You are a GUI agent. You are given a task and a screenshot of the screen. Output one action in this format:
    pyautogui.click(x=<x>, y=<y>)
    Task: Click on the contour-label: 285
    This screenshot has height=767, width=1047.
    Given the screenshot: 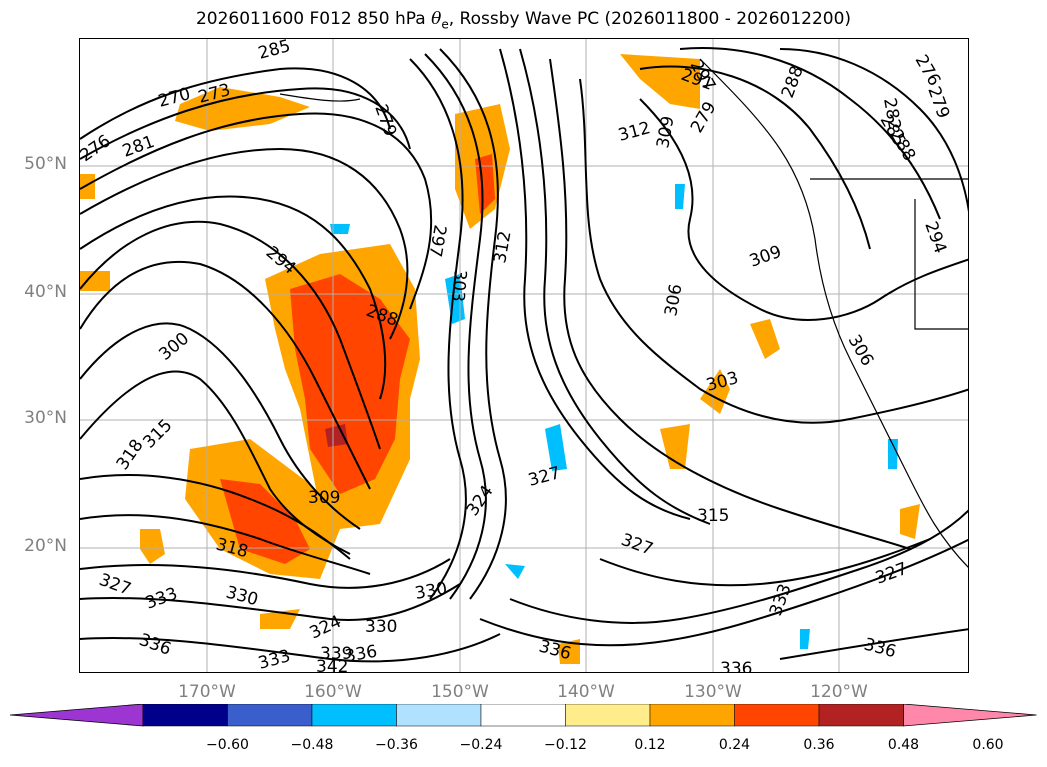 What is the action you would take?
    pyautogui.click(x=274, y=51)
    